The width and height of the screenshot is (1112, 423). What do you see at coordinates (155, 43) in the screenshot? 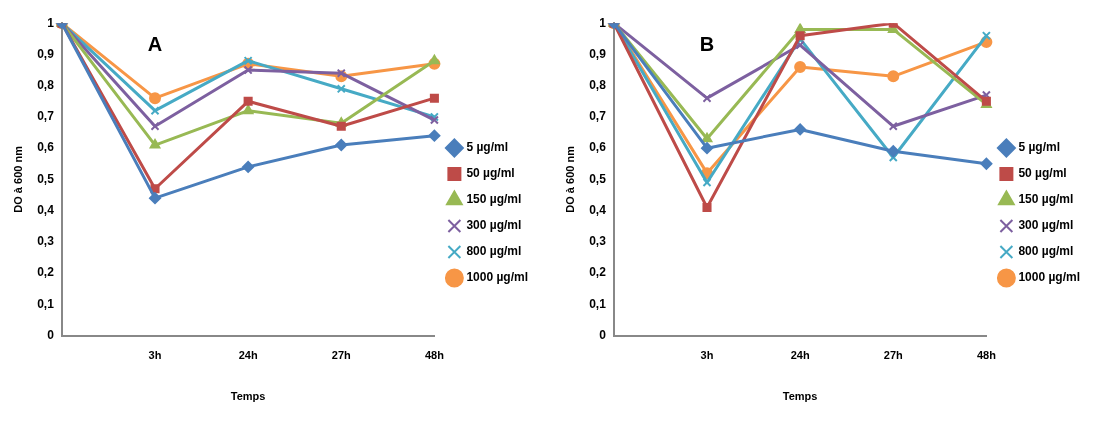
I see `text: A` at bounding box center [155, 43].